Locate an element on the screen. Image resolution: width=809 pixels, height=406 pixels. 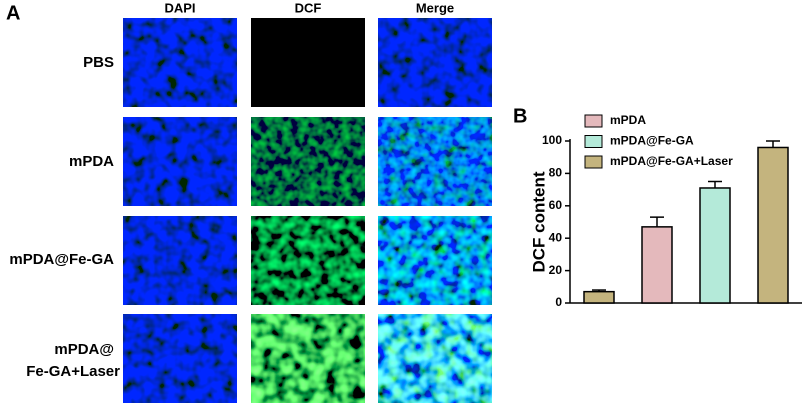
row-label: mPDA@ is located at coordinates (84, 349).